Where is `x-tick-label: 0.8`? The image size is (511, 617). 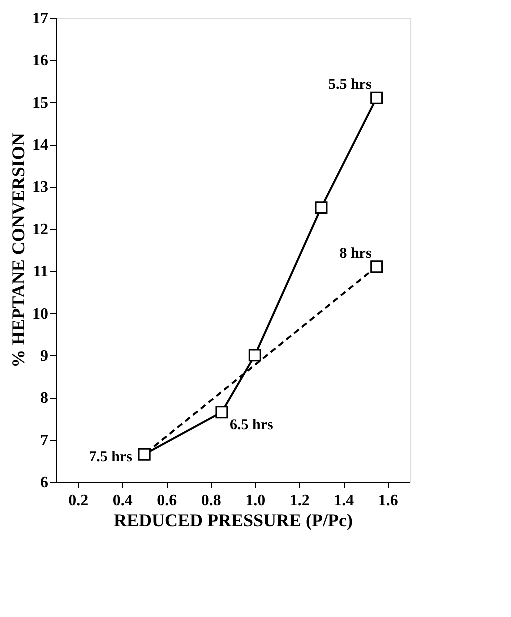 x-tick-label: 0.8 is located at coordinates (211, 501).